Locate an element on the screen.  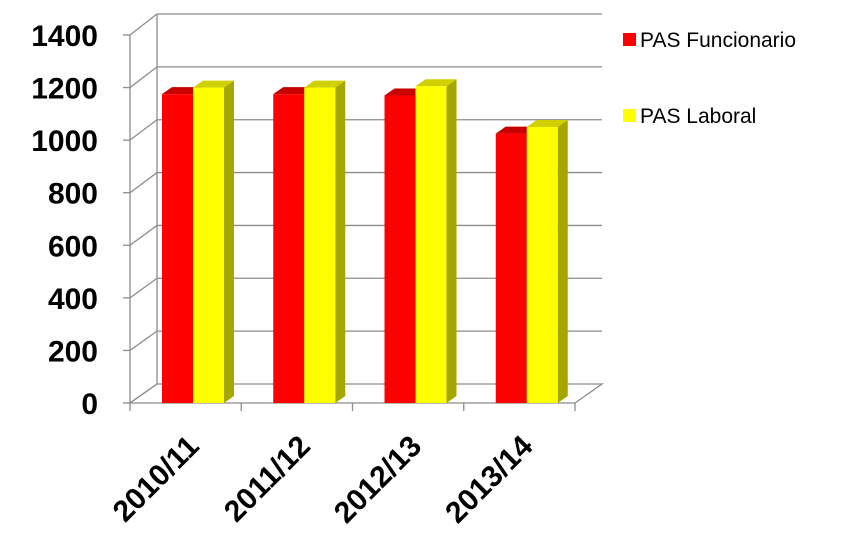
legend-label-pas-funcionario: PAS Funcionario is located at coordinates (718, 40).